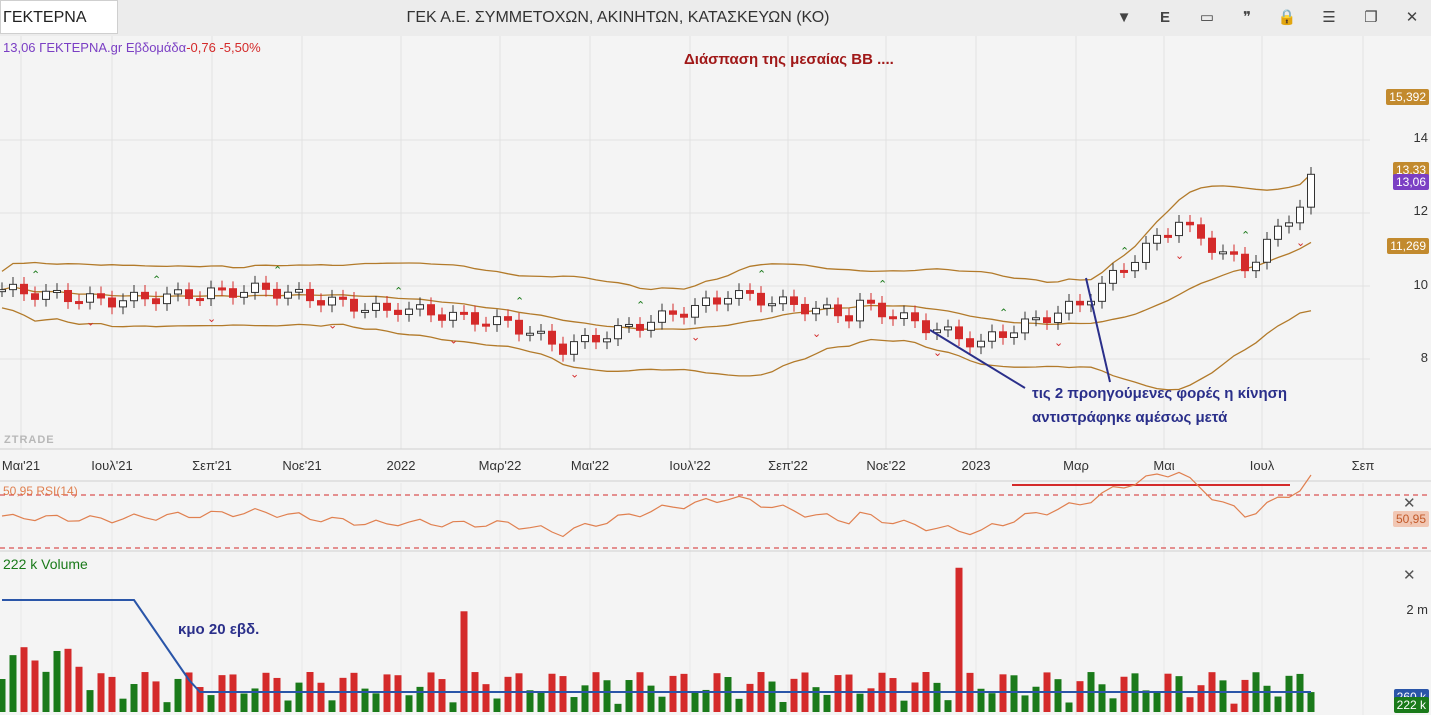 This screenshot has width=1431, height=715. Describe the element at coordinates (1164, 17) in the screenshot. I see `e-button: E` at that location.